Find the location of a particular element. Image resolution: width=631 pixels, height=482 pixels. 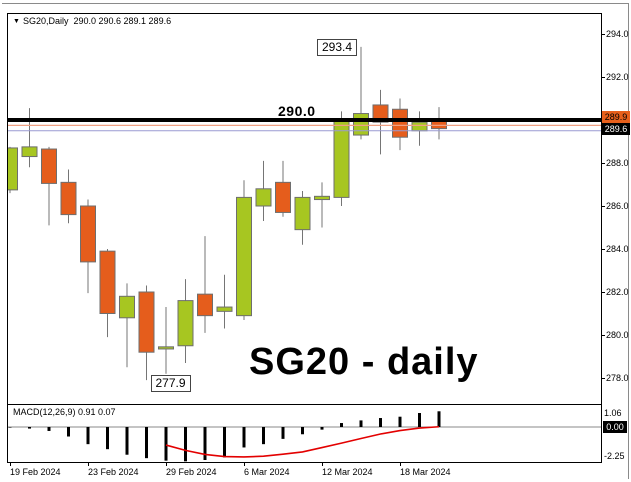

macd-tick-label: 1.06 is located at coordinates (613, 412).